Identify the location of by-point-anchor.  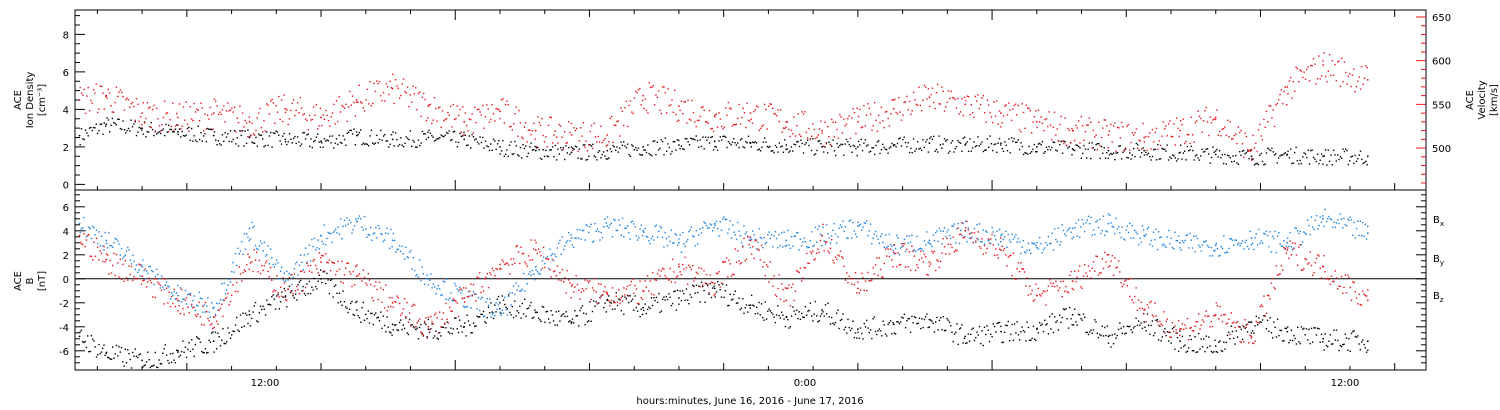
(929, 240).